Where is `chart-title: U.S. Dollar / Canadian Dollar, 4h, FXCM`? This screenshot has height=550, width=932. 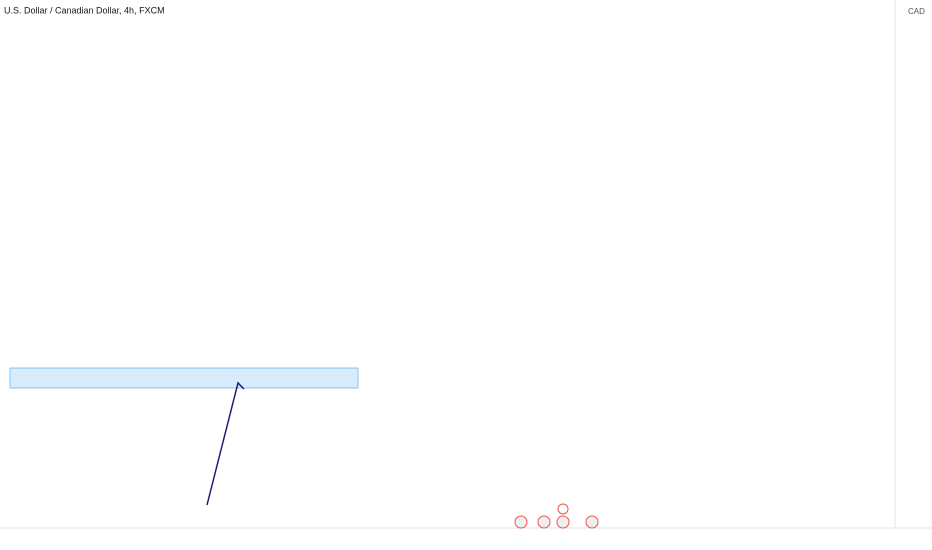 chart-title: U.S. Dollar / Canadian Dollar, 4h, FXCM is located at coordinates (84, 10).